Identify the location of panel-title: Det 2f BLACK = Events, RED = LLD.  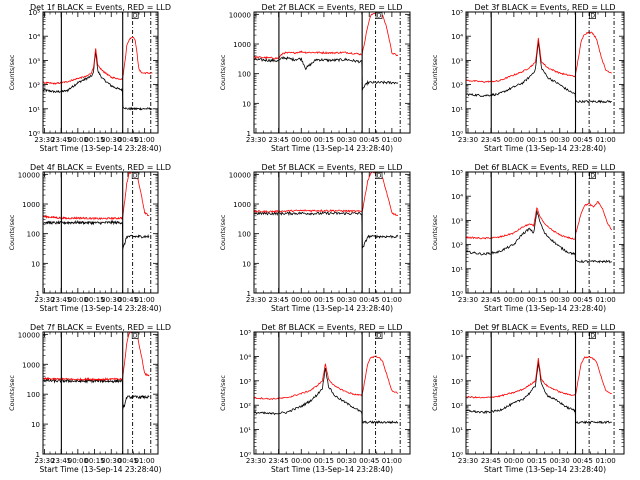
(331, 7).